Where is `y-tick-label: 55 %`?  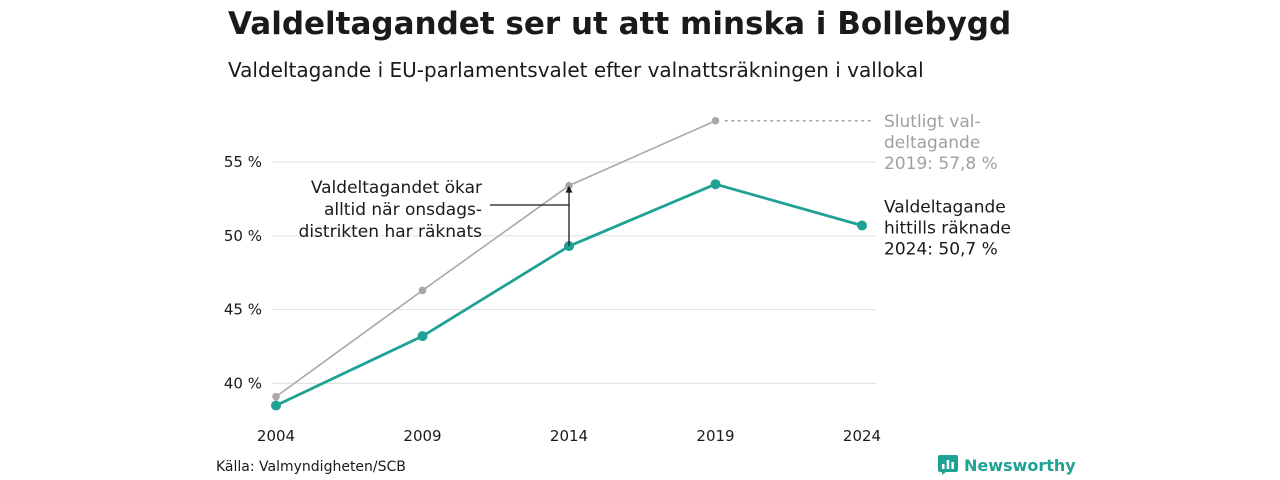 y-tick-label: 55 % is located at coordinates (243, 162).